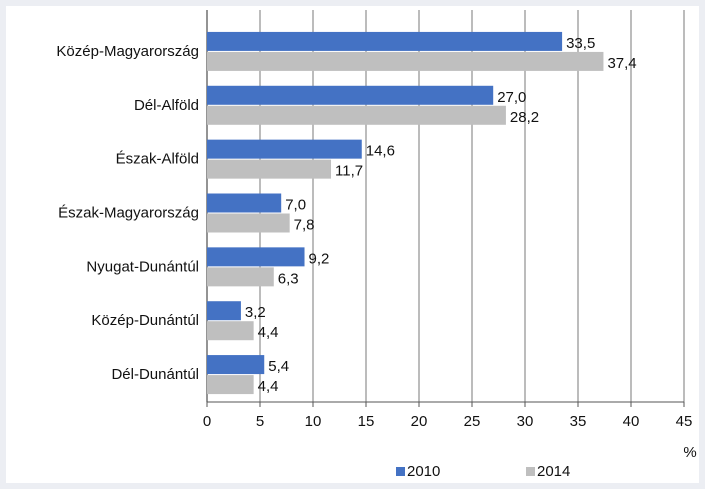 Image resolution: width=705 pixels, height=489 pixels. Describe the element at coordinates (684, 421) in the screenshot. I see `x-tick-label: 45` at that location.